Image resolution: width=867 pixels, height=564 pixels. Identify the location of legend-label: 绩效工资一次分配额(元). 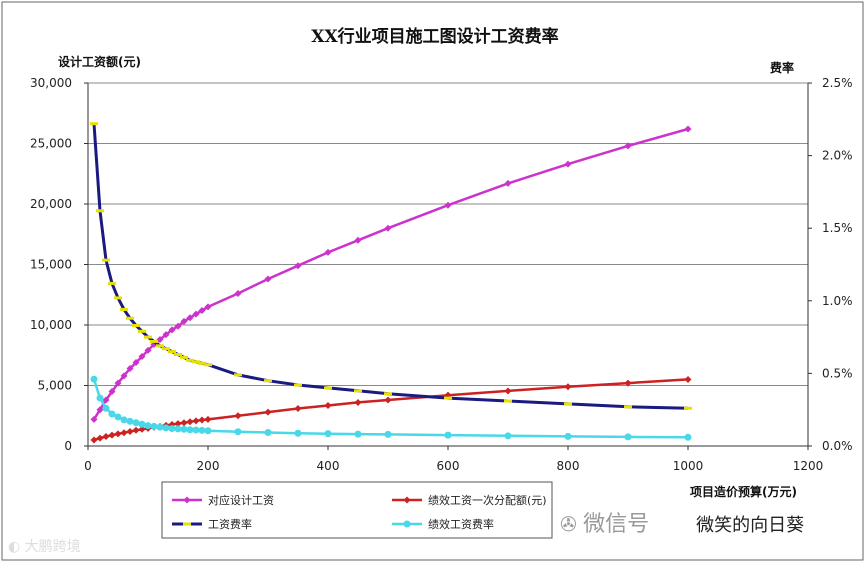
(487, 500).